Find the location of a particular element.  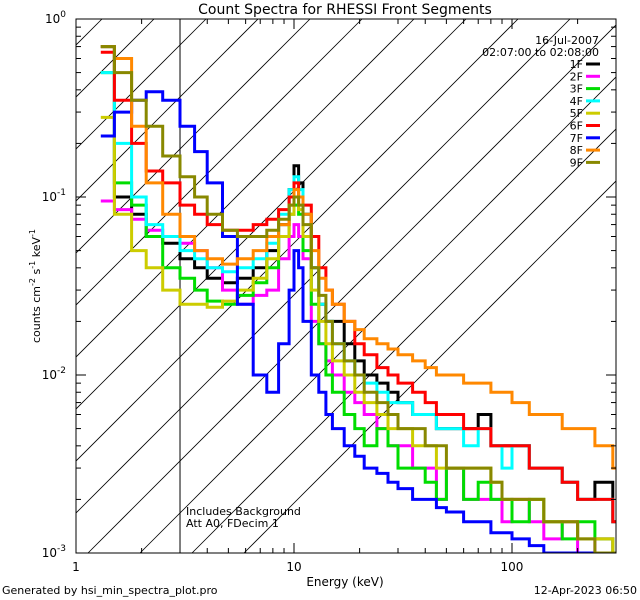

y-tick-exponent: 0 is located at coordinates (63, 15).